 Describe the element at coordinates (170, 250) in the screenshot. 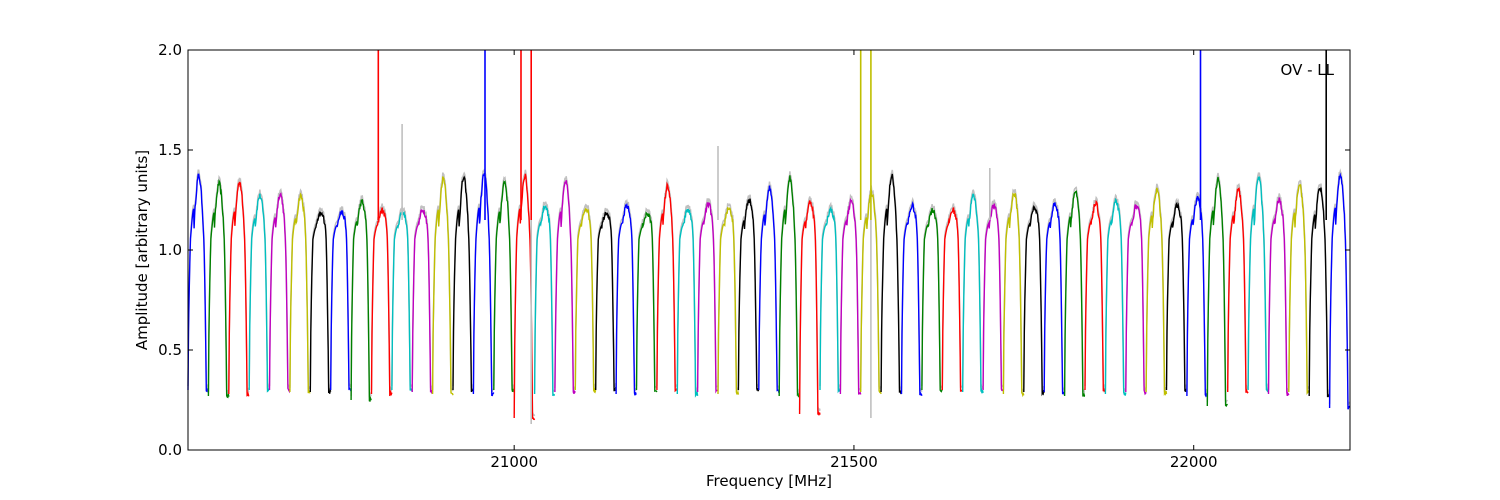

I see `y-tick-label-2: 1.0` at that location.